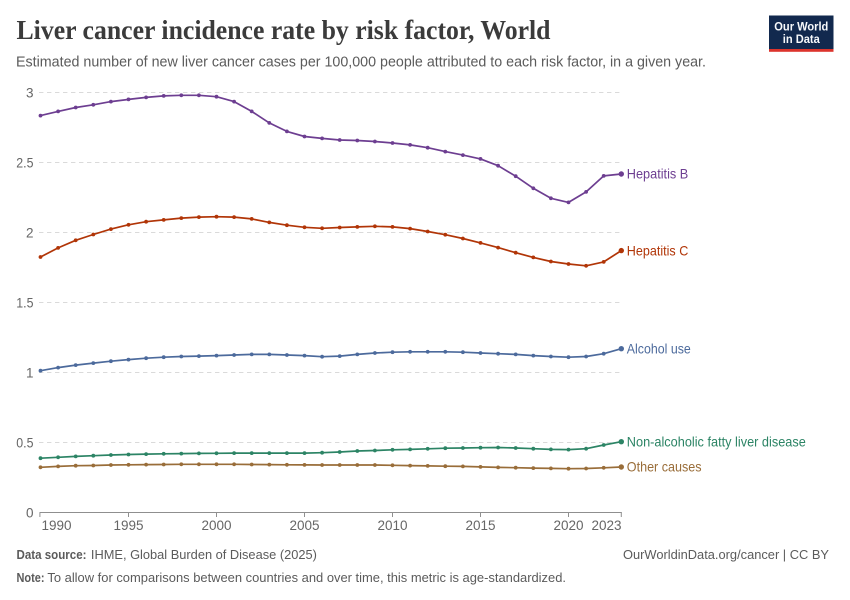 The width and height of the screenshot is (850, 600). What do you see at coordinates (57, 525) in the screenshot?
I see `svg-text: 1990` at bounding box center [57, 525].